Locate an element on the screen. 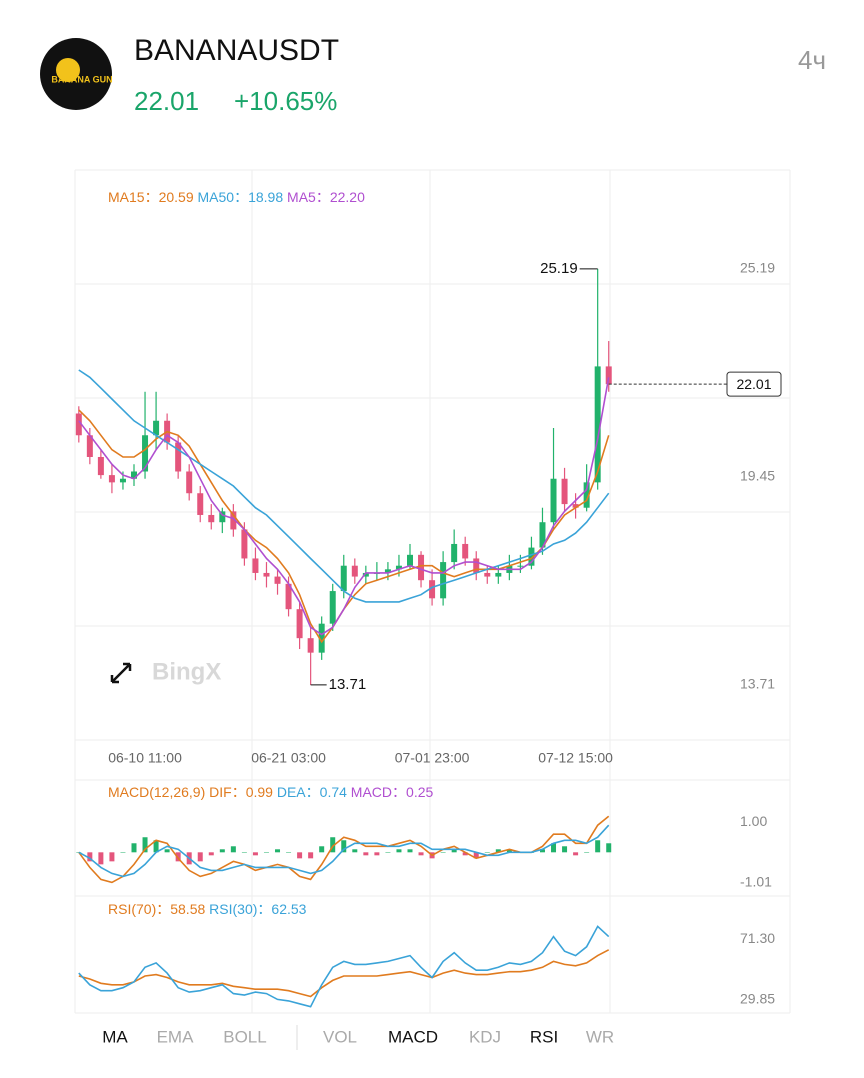 The image size is (864, 1078). low-marker: 13.71 is located at coordinates (348, 684).